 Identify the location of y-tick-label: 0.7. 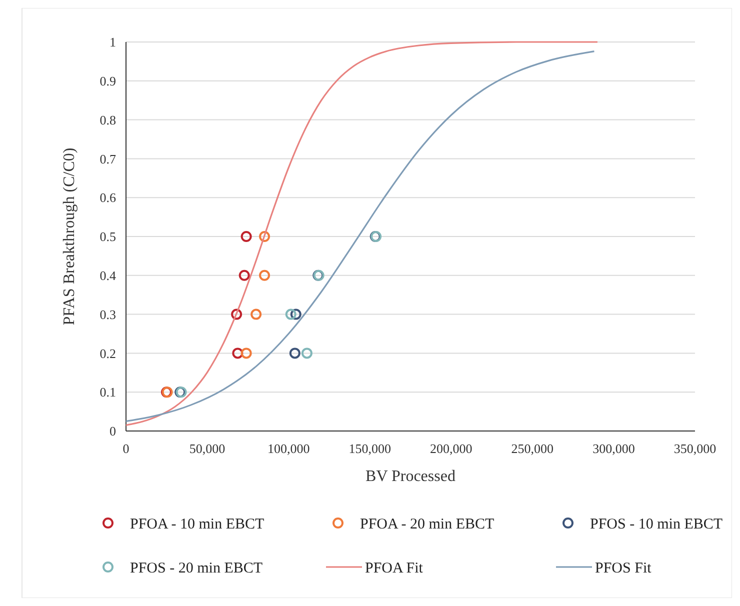
(108, 158).